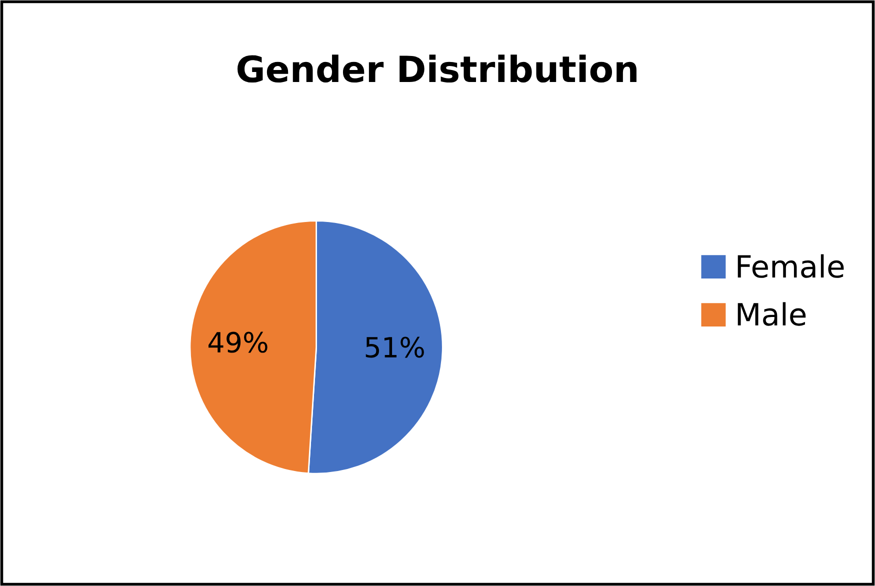 Image resolution: width=875 pixels, height=586 pixels. Describe the element at coordinates (238, 342) in the screenshot. I see `data-label: 49%` at that location.